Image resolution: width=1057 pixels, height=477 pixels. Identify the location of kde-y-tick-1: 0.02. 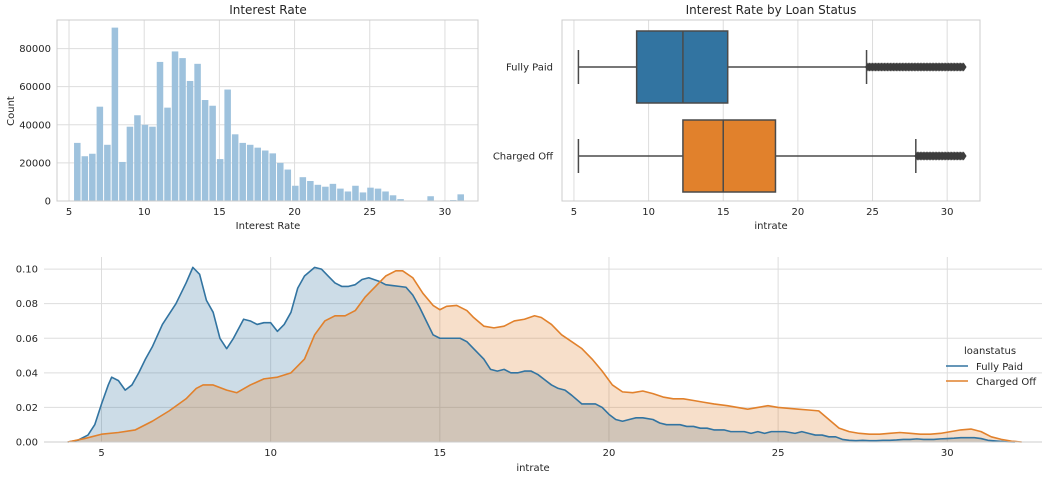
(27, 408).